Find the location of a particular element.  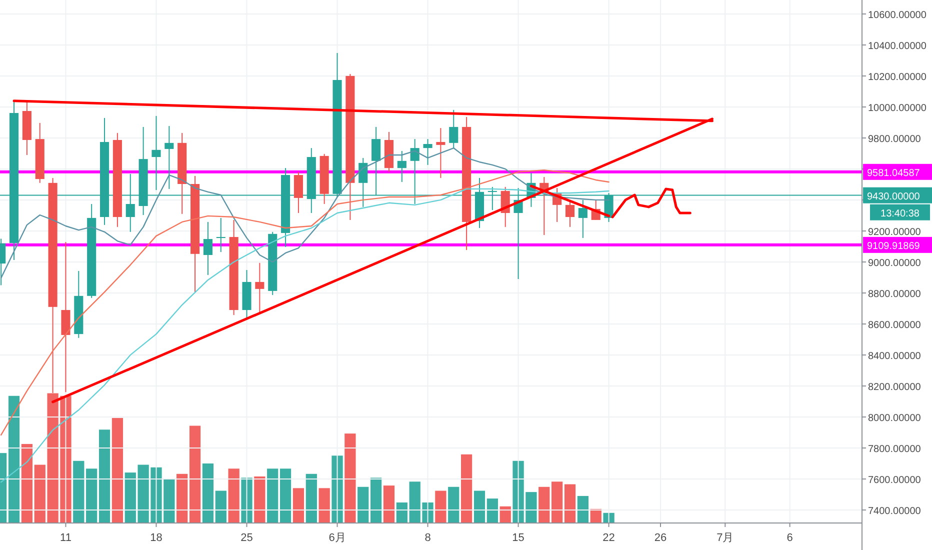

y-tick-label: 10400.00000 is located at coordinates (897, 46).